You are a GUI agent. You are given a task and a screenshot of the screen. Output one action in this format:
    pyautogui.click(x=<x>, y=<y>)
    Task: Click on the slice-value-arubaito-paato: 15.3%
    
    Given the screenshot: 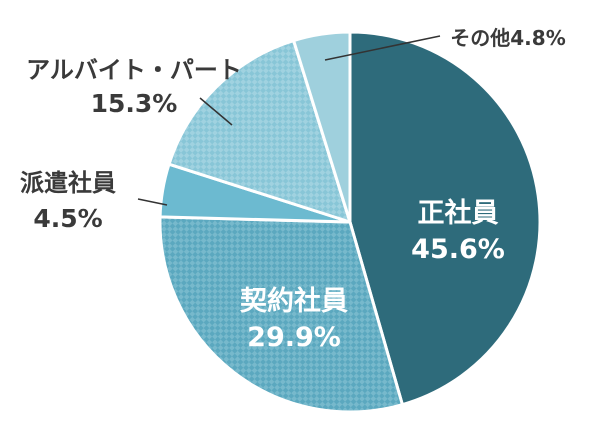 What is the action you would take?
    pyautogui.click(x=134, y=103)
    